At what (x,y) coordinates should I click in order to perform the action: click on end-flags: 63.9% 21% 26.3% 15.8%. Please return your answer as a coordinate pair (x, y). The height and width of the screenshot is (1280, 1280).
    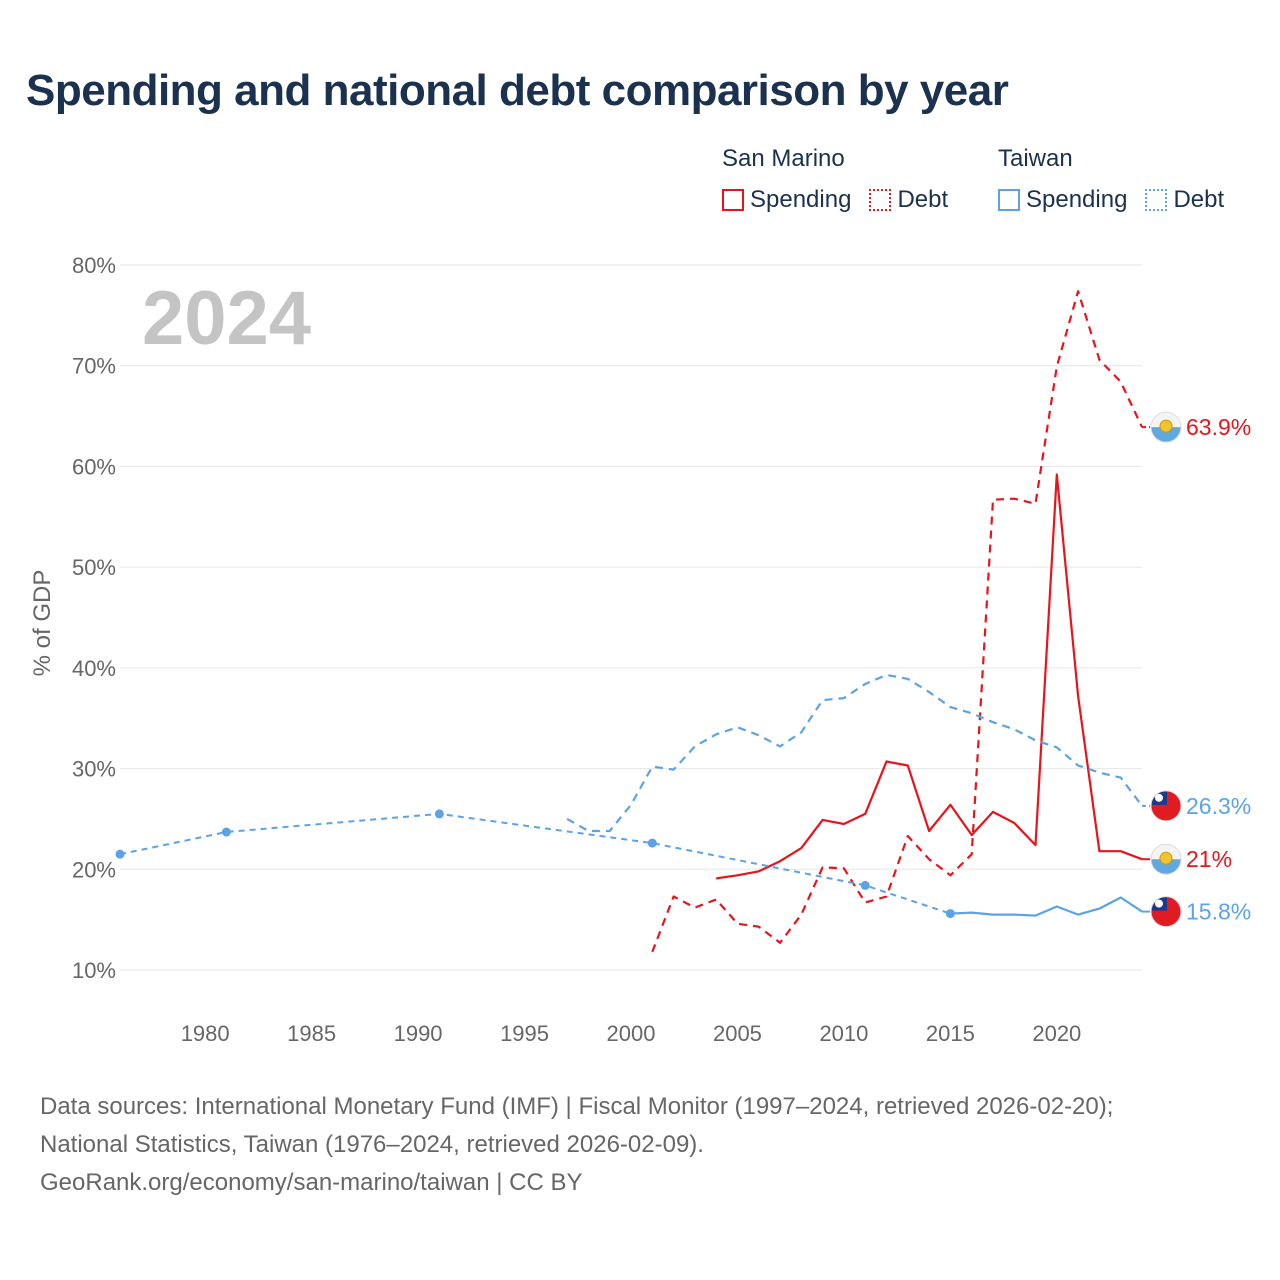
    Looking at the image, I should click on (1200, 669).